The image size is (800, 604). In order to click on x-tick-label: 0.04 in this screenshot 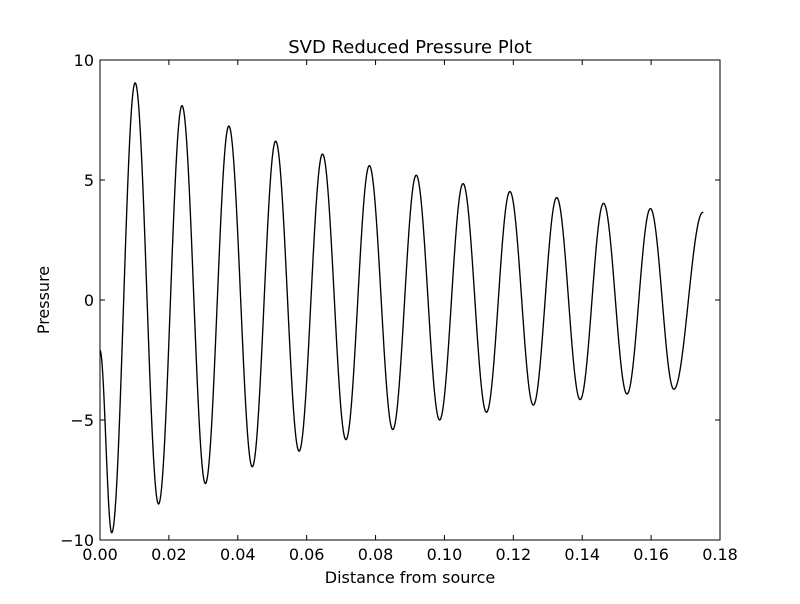, I will do `click(238, 554)`.